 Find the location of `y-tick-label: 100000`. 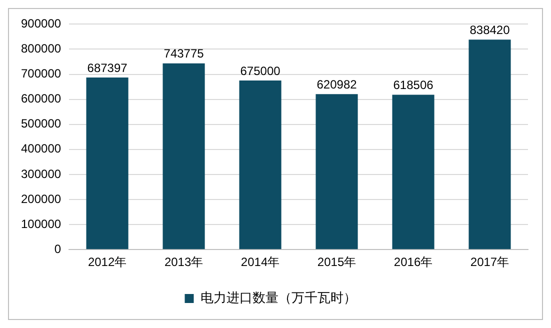

y-tick-label: 100000 is located at coordinates (41, 223).